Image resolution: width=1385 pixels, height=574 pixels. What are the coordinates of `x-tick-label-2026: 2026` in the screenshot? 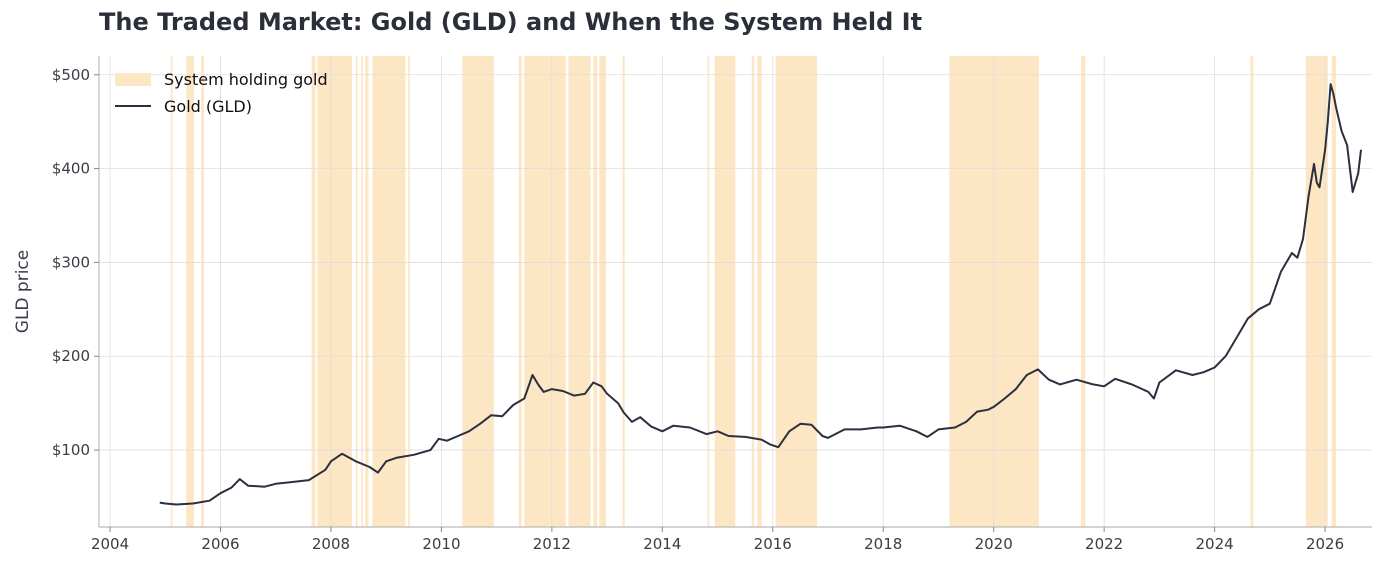 It's located at (1325, 544).